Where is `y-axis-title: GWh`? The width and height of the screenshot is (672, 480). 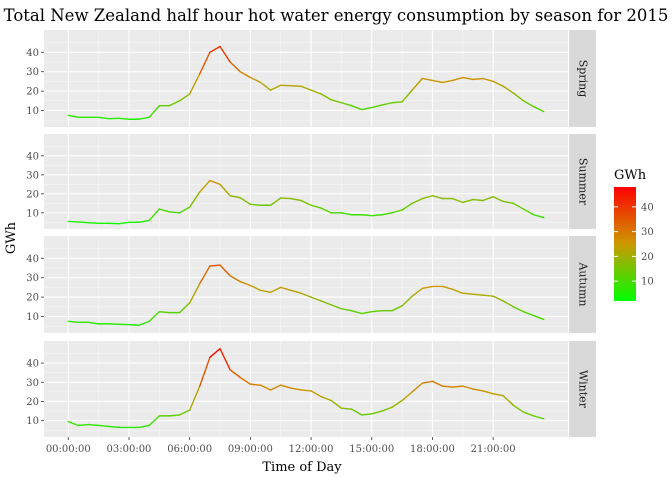 y-axis-title: GWh is located at coordinates (11, 237).